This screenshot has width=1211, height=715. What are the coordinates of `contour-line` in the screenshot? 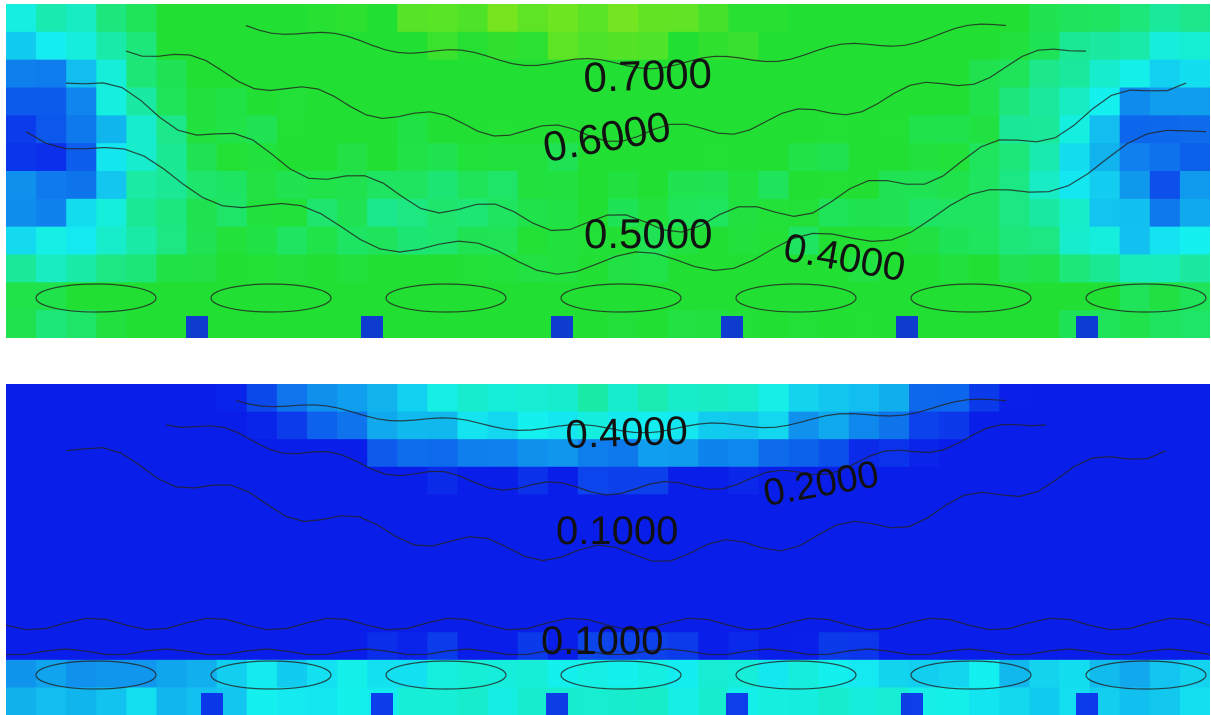 It's located at (626, 46).